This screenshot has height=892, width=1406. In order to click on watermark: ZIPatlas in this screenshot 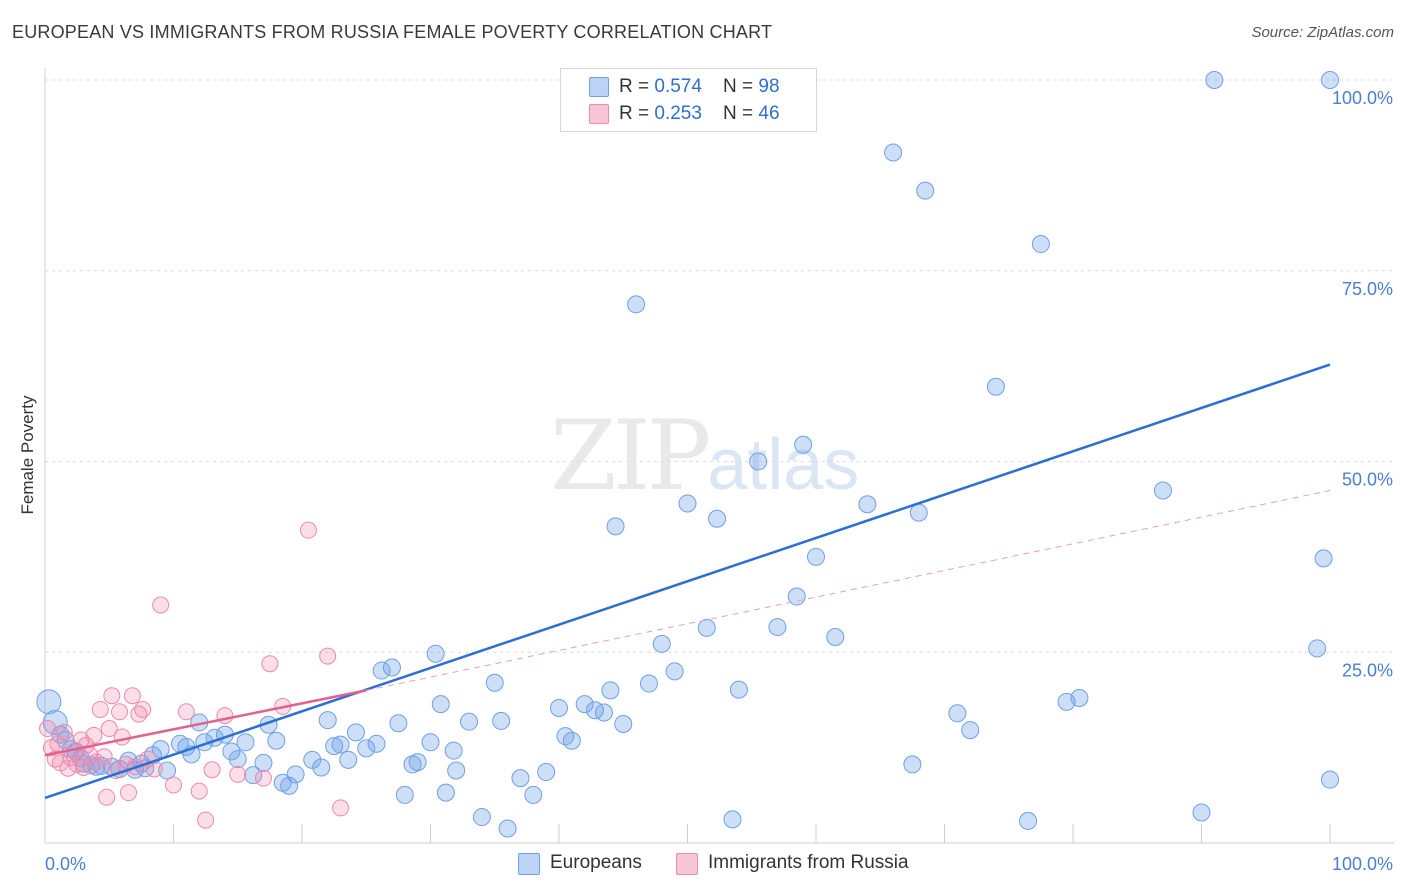, I will do `click(704, 456)`.